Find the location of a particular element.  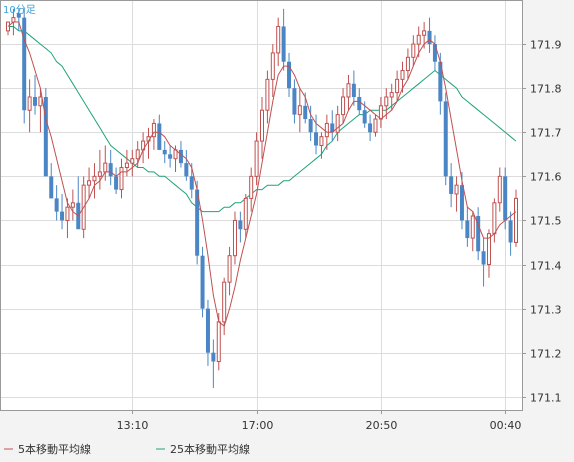

x-tick-label: 20:50 is located at coordinates (382, 425).